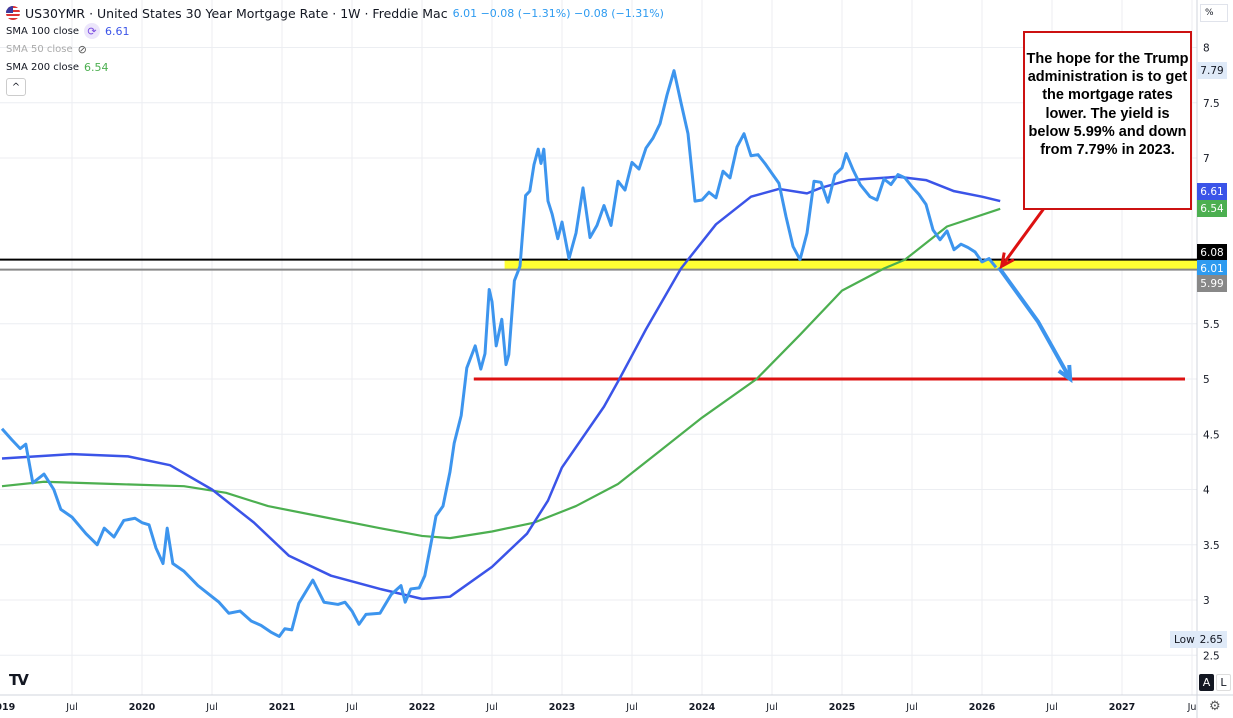 The width and height of the screenshot is (1233, 718). Describe the element at coordinates (1211, 546) in the screenshot. I see `y-tick-label: 3.5` at that location.